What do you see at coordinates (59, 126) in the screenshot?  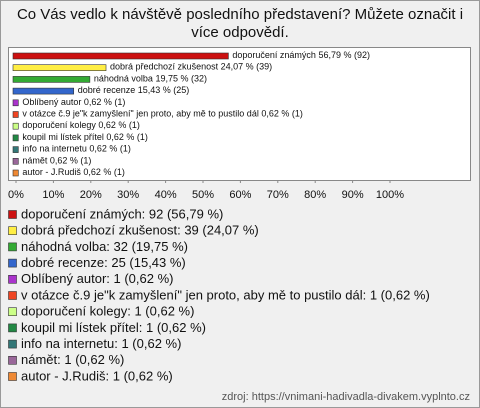 I see `category-label: doporučení kolegy` at bounding box center [59, 126].